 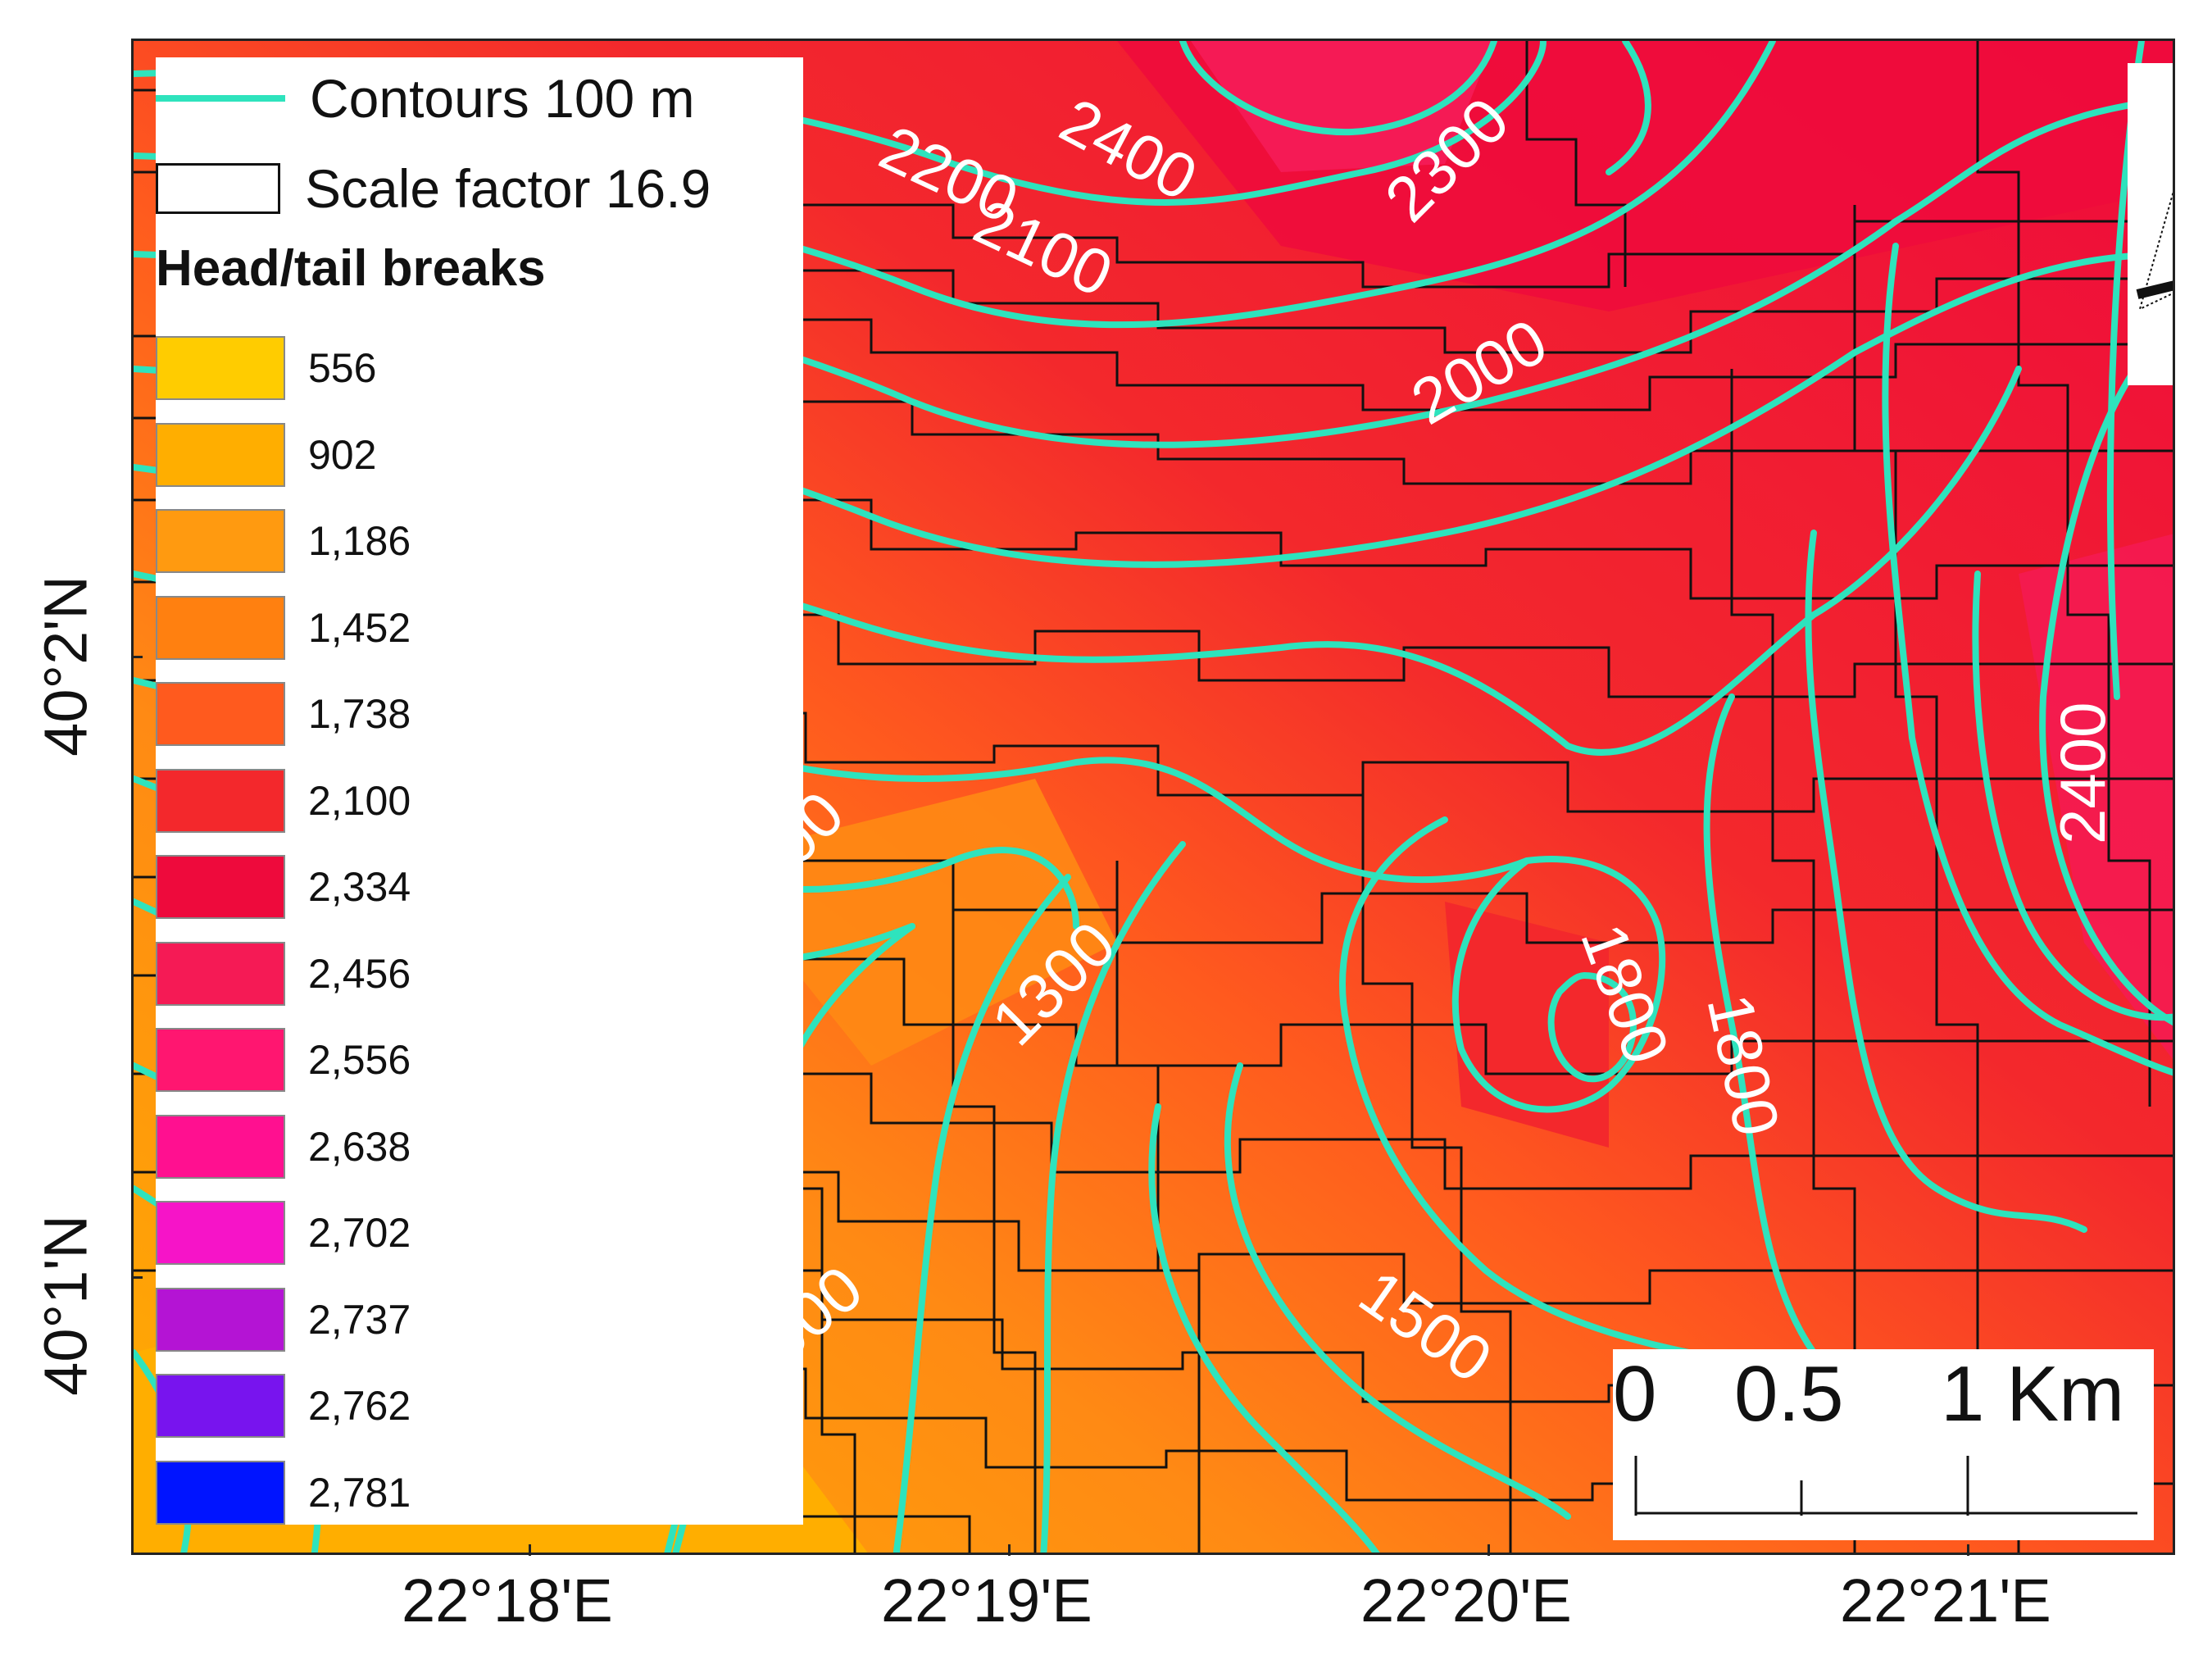 I want to click on scale-bar-label-half: 0.5, so click(x=1789, y=1394).